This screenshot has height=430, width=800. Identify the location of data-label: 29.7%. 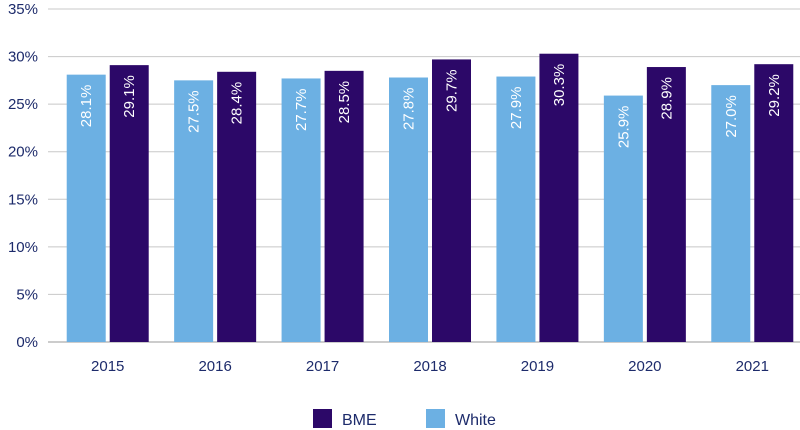
(452, 90).